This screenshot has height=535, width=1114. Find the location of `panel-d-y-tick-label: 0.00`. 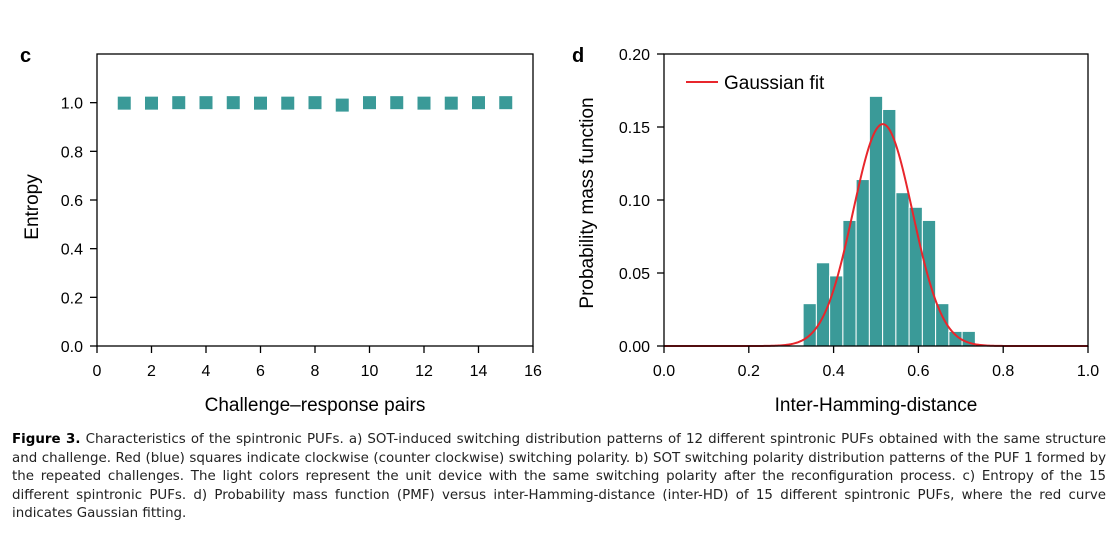

panel-d-y-tick-label: 0.00 is located at coordinates (634, 347).